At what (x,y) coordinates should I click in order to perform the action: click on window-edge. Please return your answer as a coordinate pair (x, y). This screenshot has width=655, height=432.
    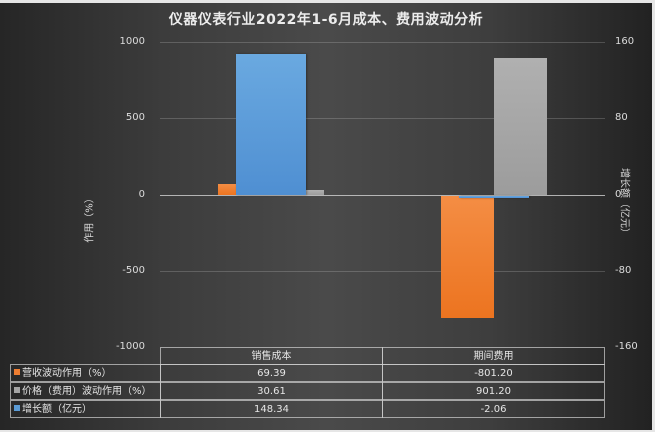
    Looking at the image, I should click on (653, 216).